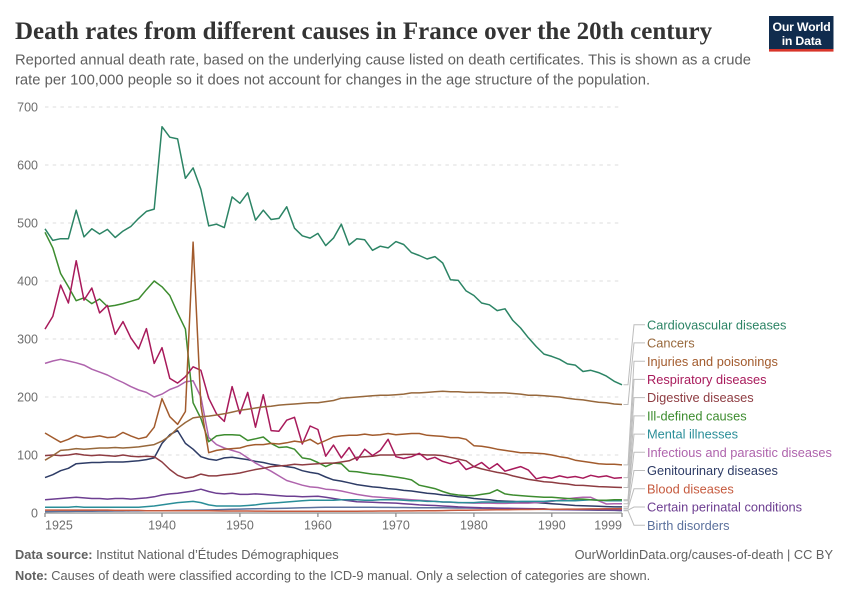  I want to click on svg-text: 300, so click(27, 339).